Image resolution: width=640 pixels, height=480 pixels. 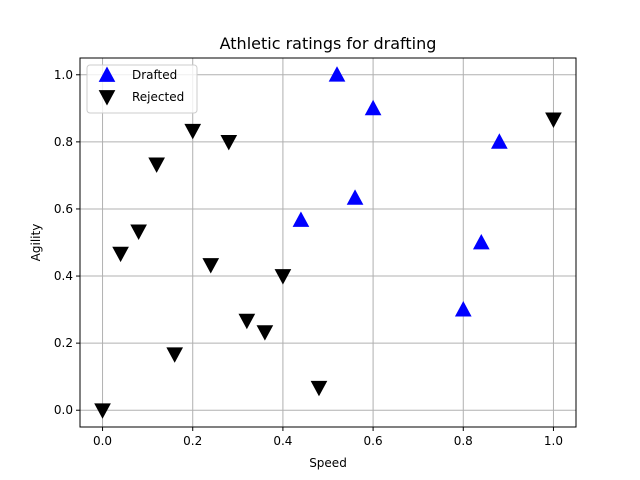 I want to click on x-tick-label: 0.8, so click(x=463, y=441).